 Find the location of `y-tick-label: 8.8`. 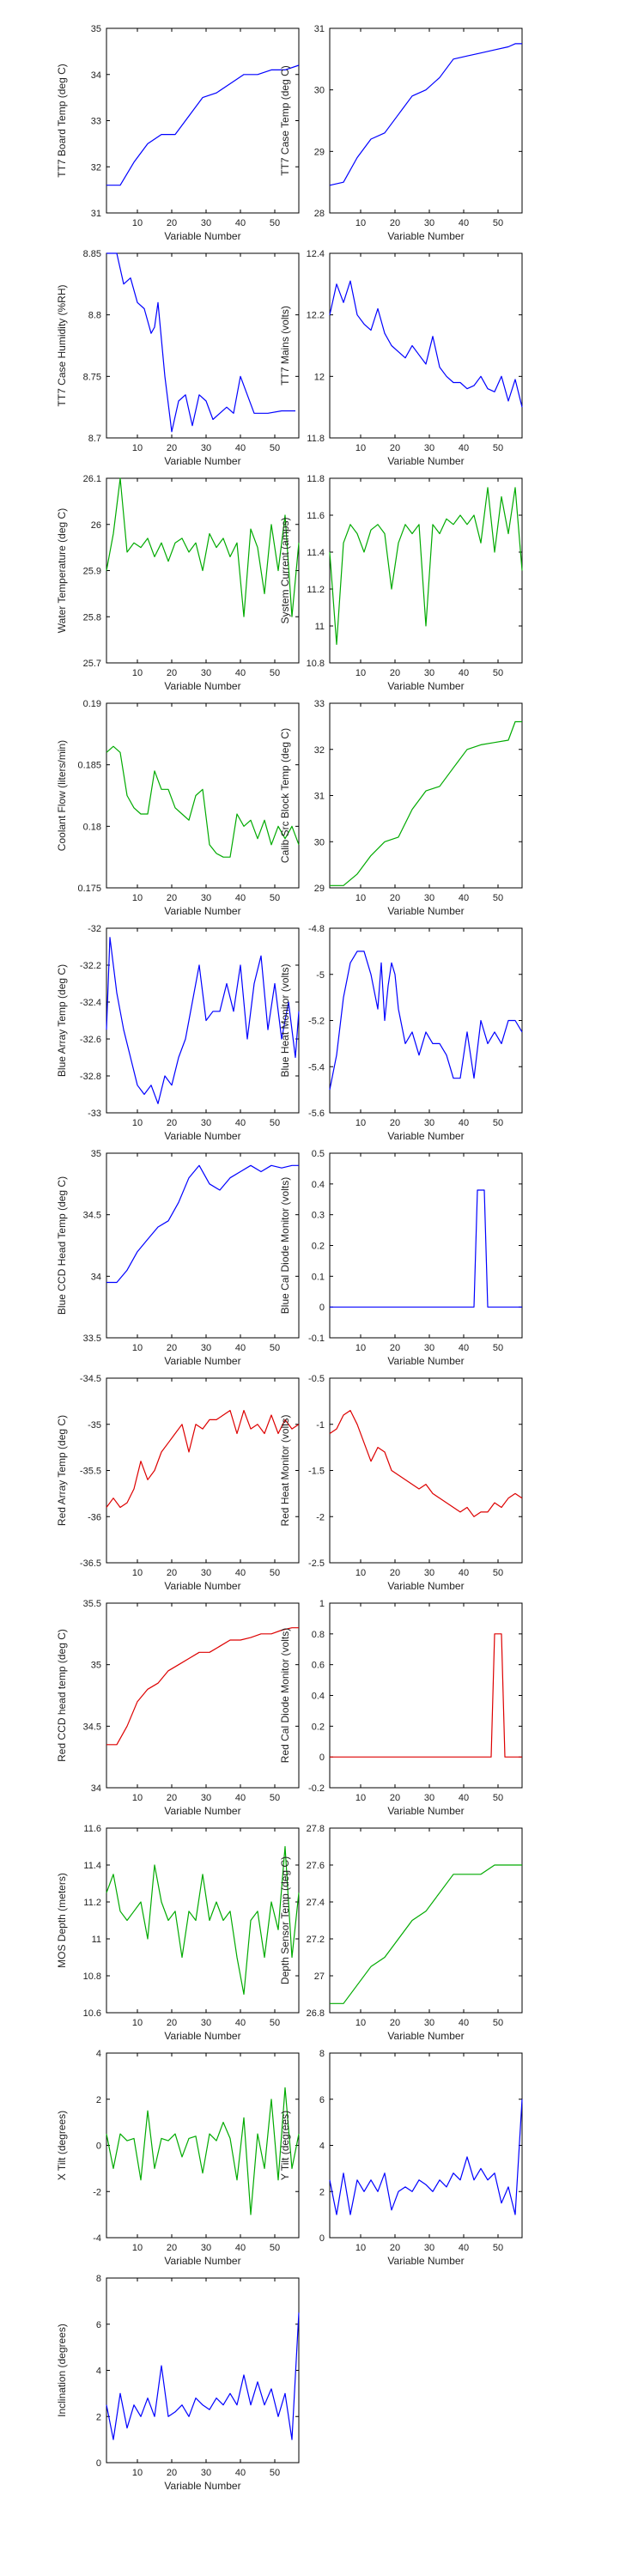

y-tick-label: 8.8 is located at coordinates (94, 316).